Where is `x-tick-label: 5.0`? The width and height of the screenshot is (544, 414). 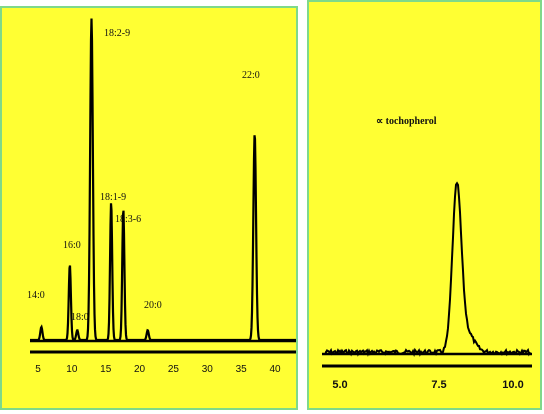
x-tick-label: 5.0 is located at coordinates (339, 385).